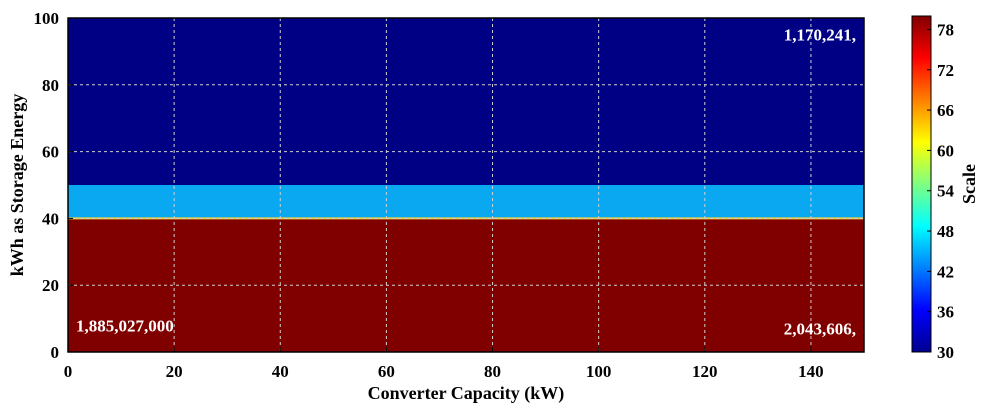  I want to click on x-tick-label: 20, so click(174, 371).